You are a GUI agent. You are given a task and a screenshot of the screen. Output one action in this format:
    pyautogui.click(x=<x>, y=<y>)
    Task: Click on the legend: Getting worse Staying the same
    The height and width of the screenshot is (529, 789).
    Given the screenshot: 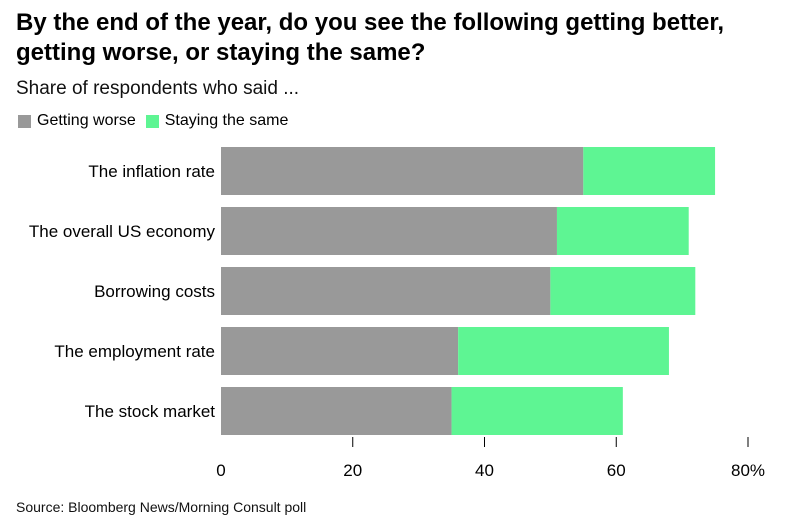 What is the action you would take?
    pyautogui.click(x=158, y=121)
    